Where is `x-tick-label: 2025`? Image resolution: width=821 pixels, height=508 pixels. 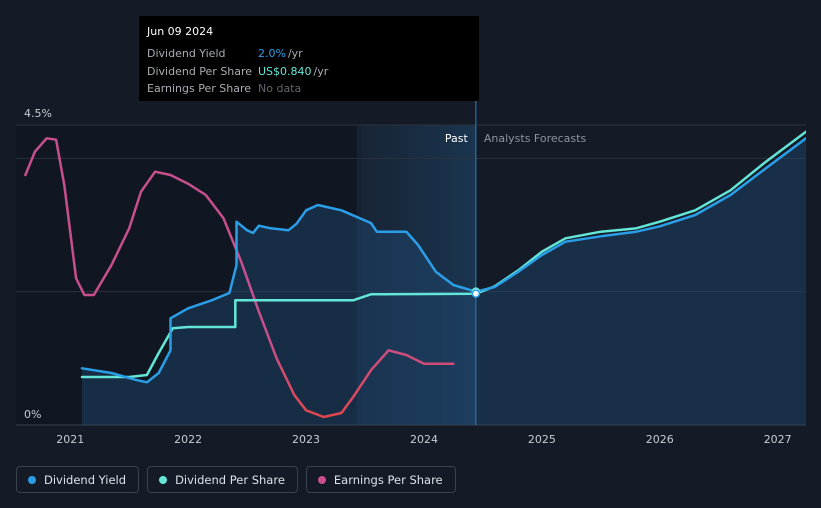
x-tick-label: 2025 is located at coordinates (542, 439).